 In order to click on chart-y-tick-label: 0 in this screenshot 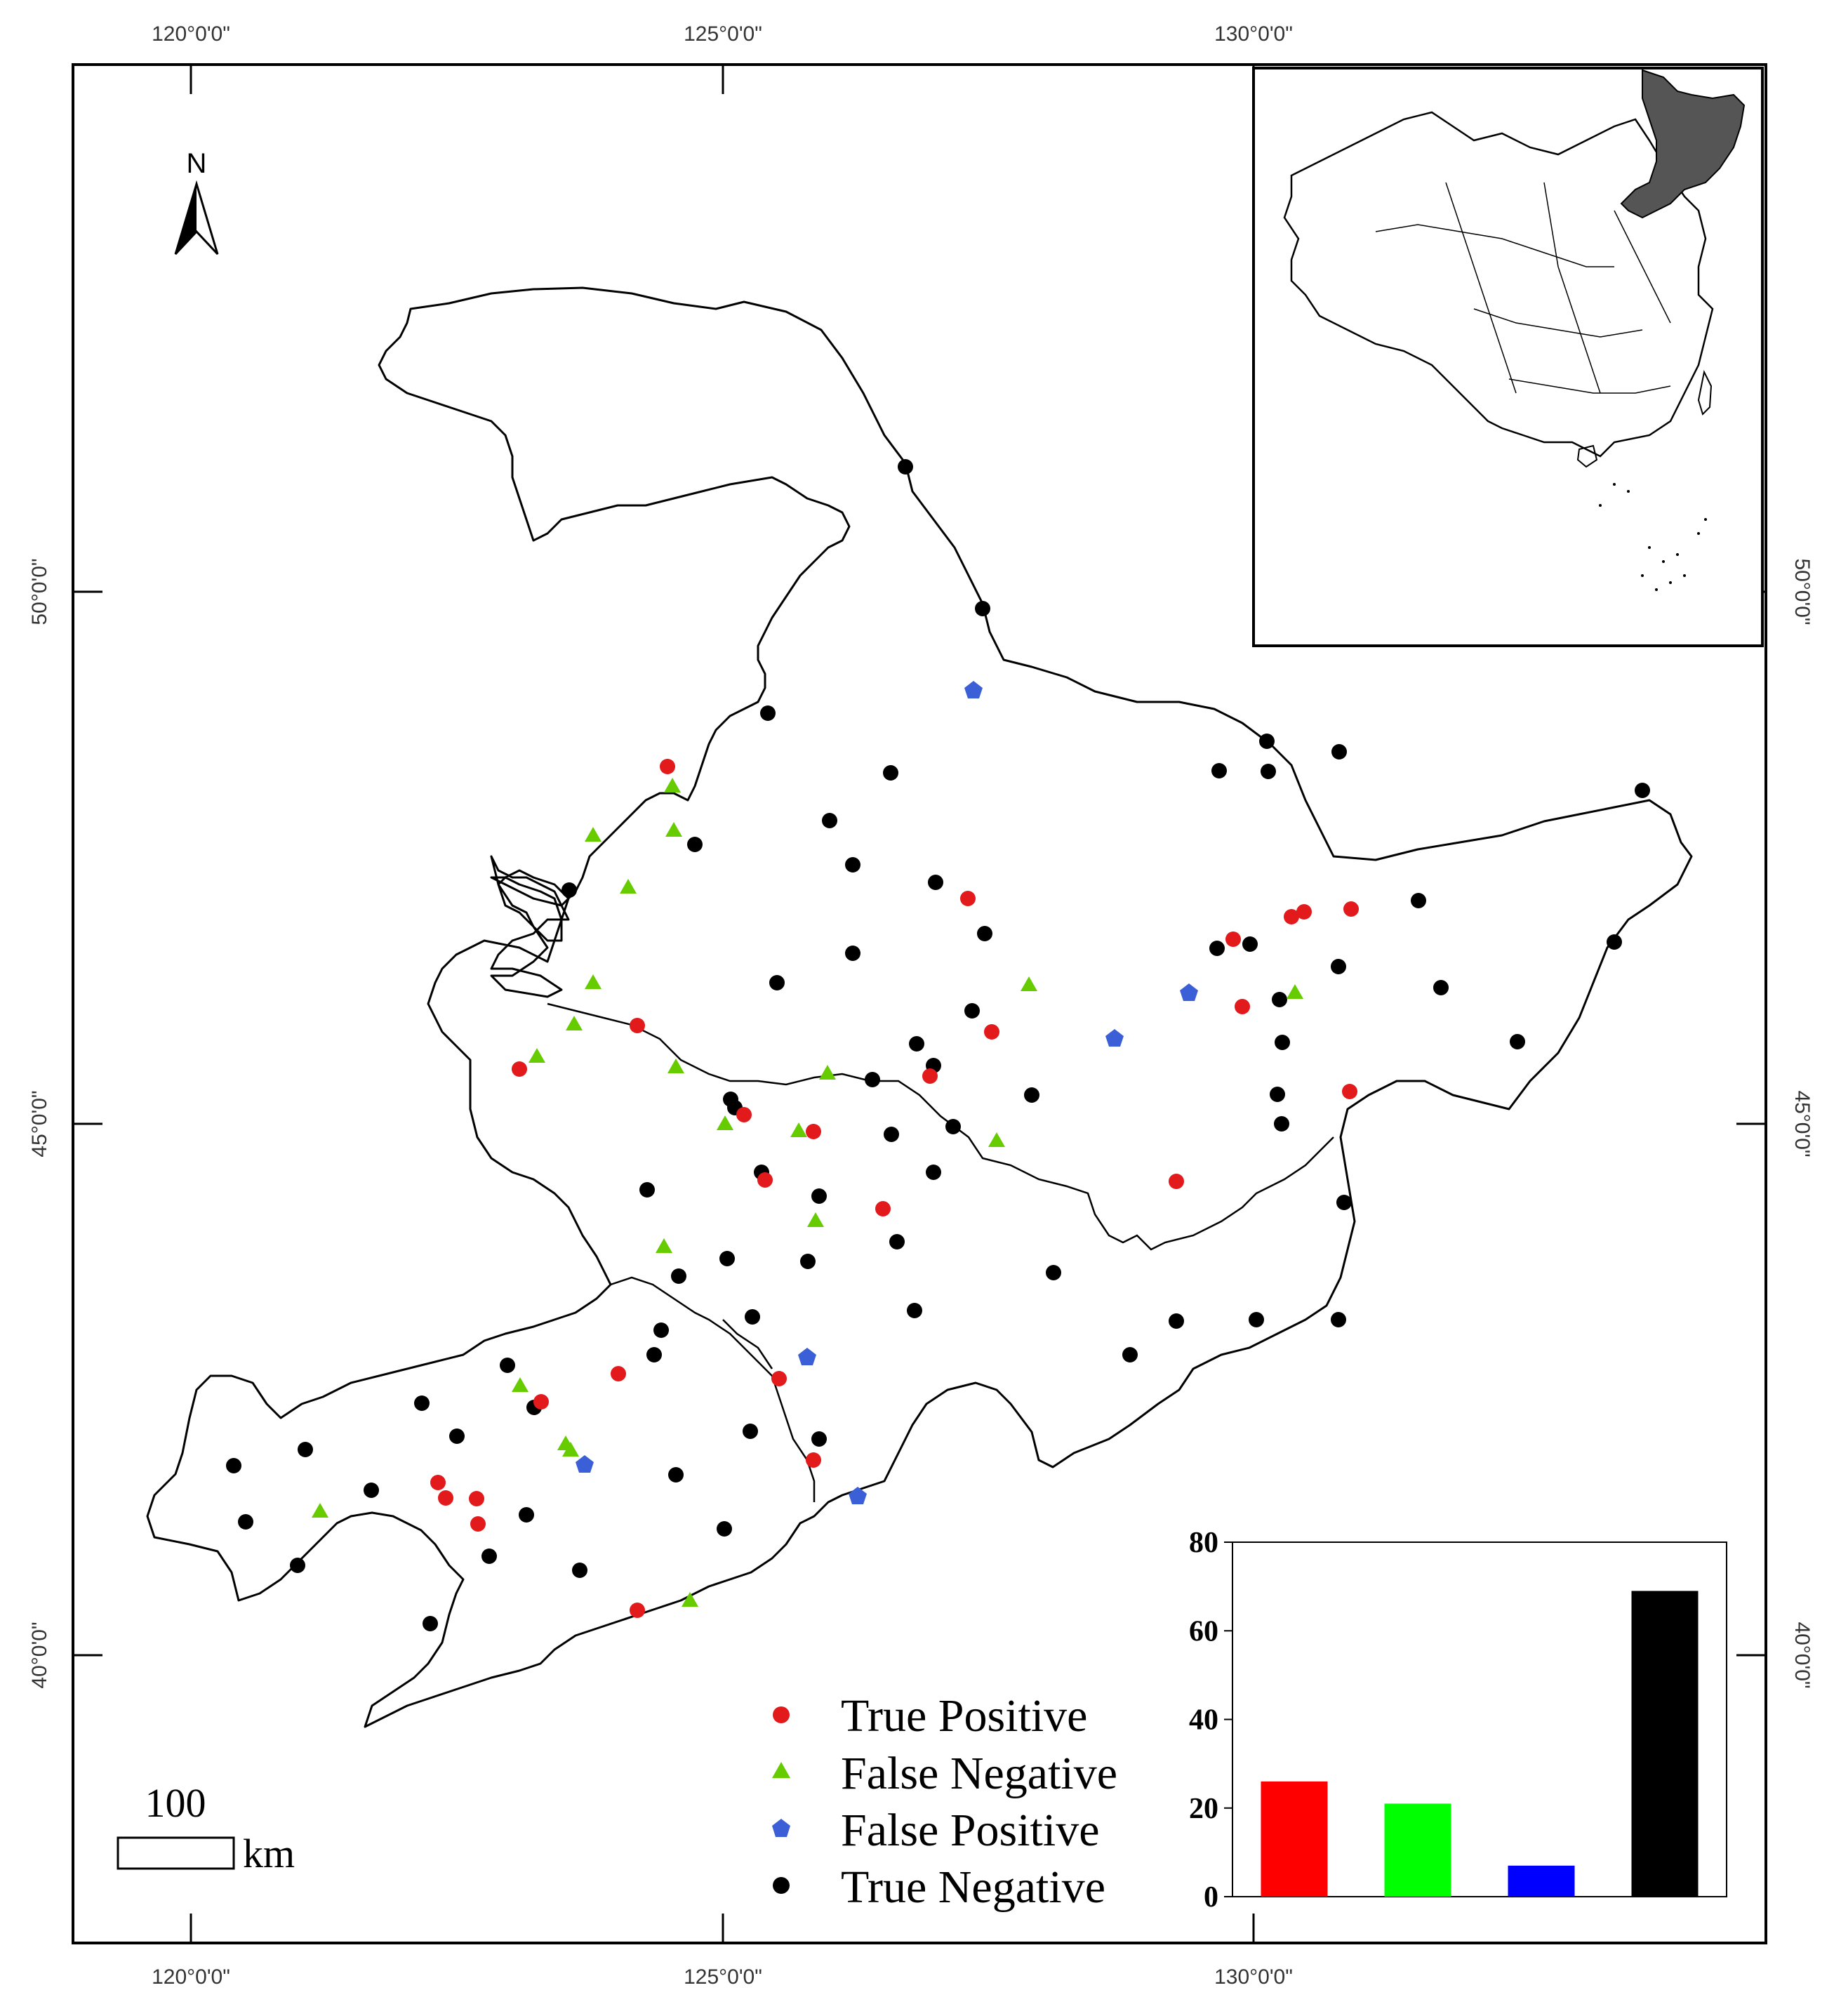, I will do `click(1211, 1897)`.